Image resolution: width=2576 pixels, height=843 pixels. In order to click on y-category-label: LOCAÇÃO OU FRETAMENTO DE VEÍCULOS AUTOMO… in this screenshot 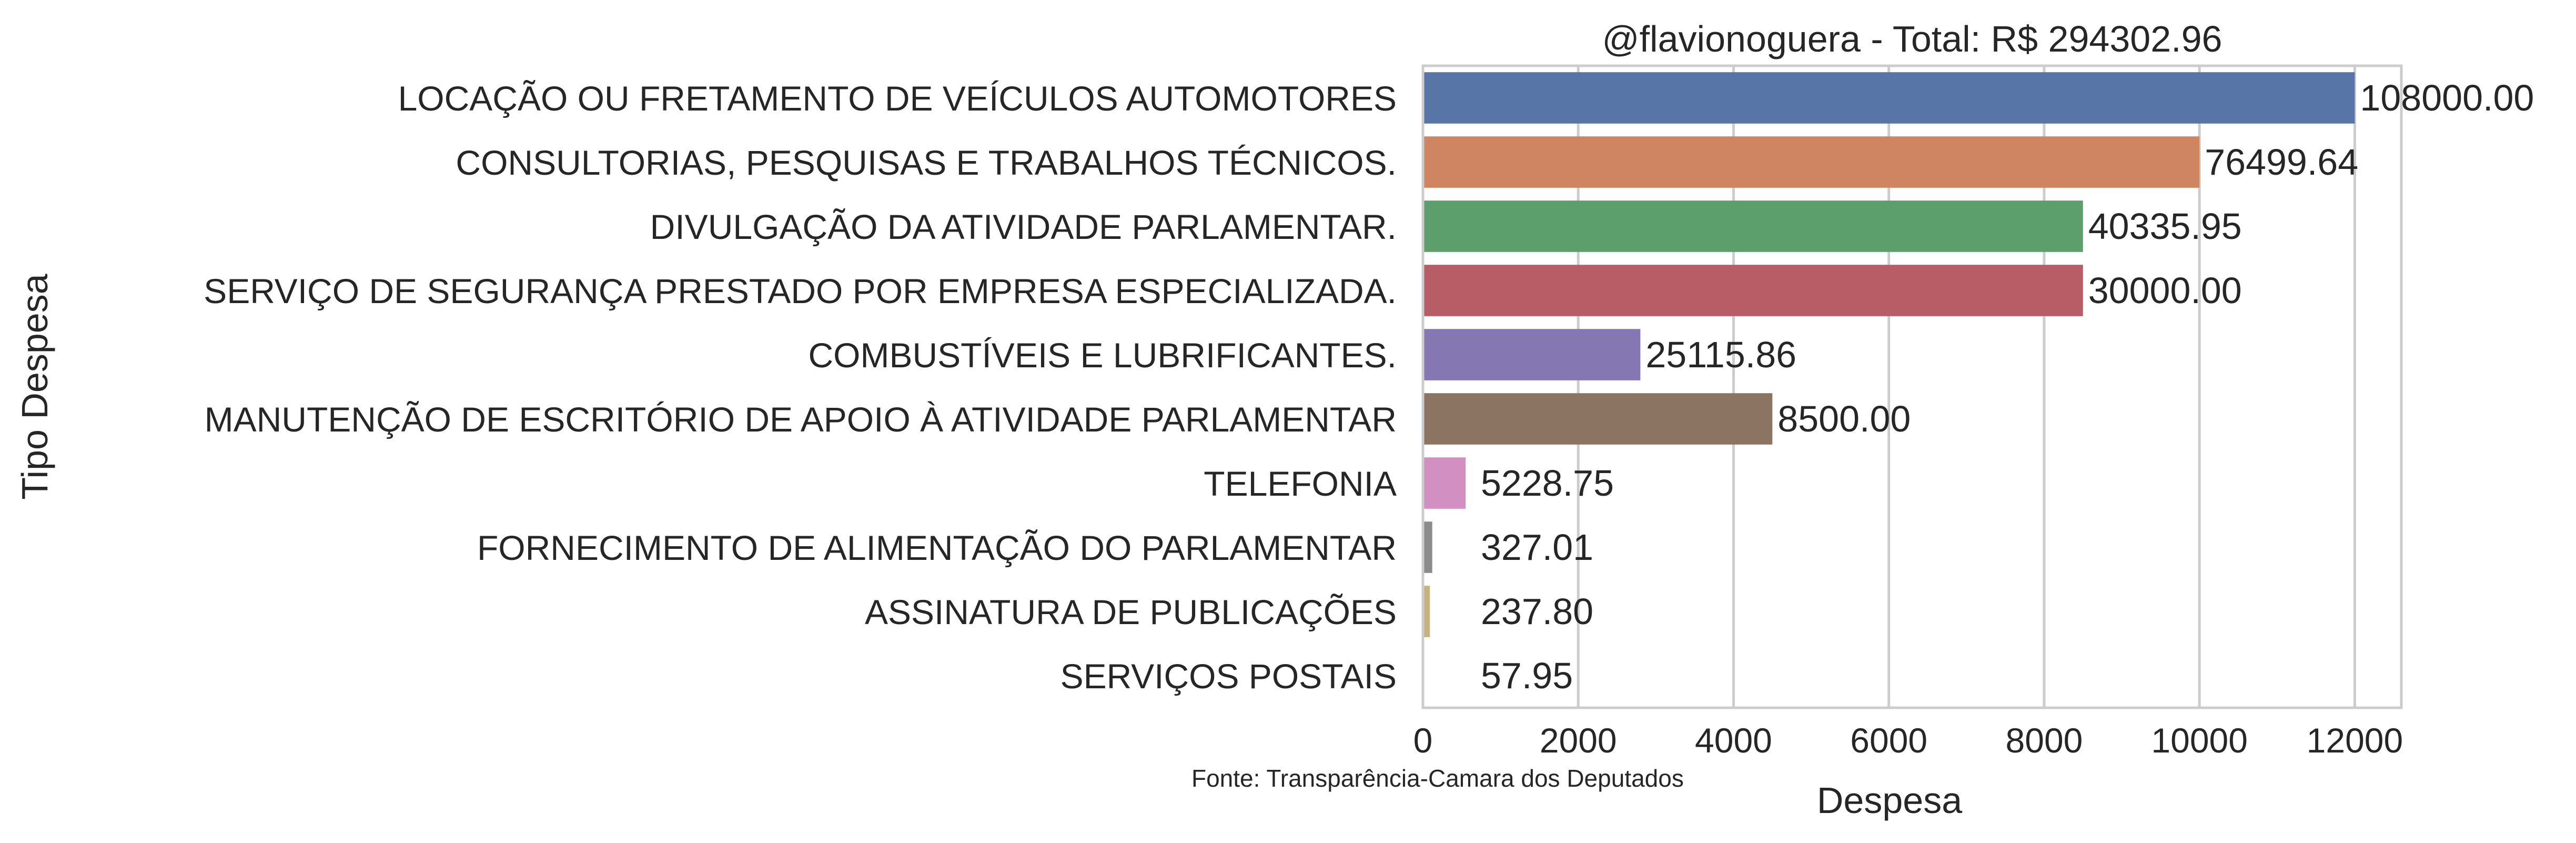, I will do `click(897, 98)`.